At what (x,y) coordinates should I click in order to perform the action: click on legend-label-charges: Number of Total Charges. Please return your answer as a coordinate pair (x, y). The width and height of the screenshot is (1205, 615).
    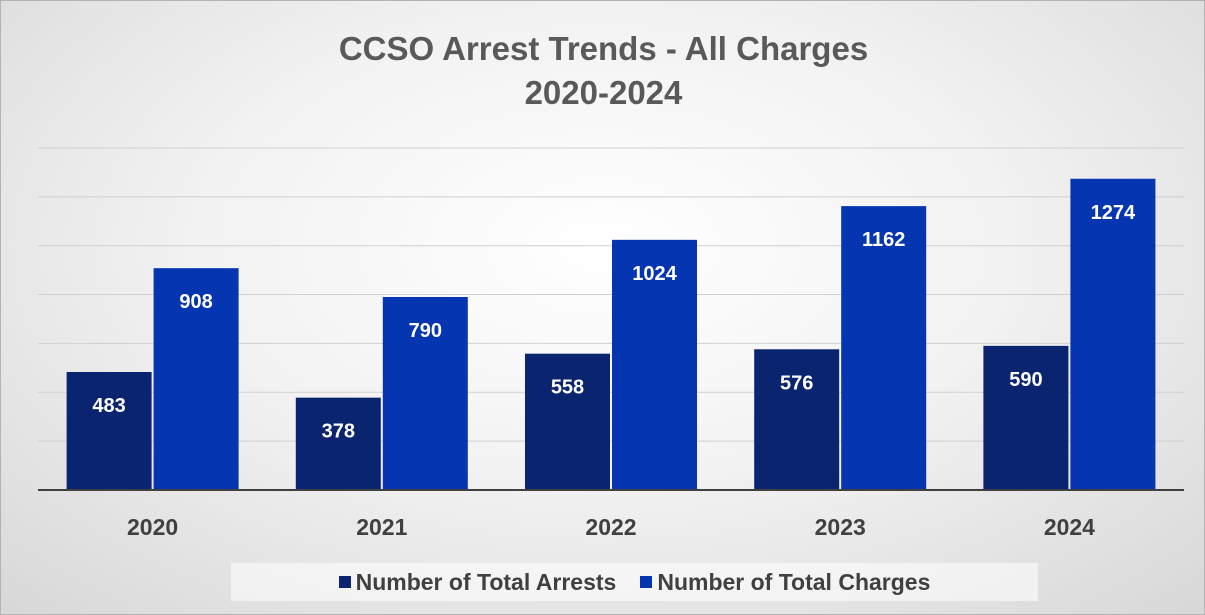
    Looking at the image, I should click on (794, 581).